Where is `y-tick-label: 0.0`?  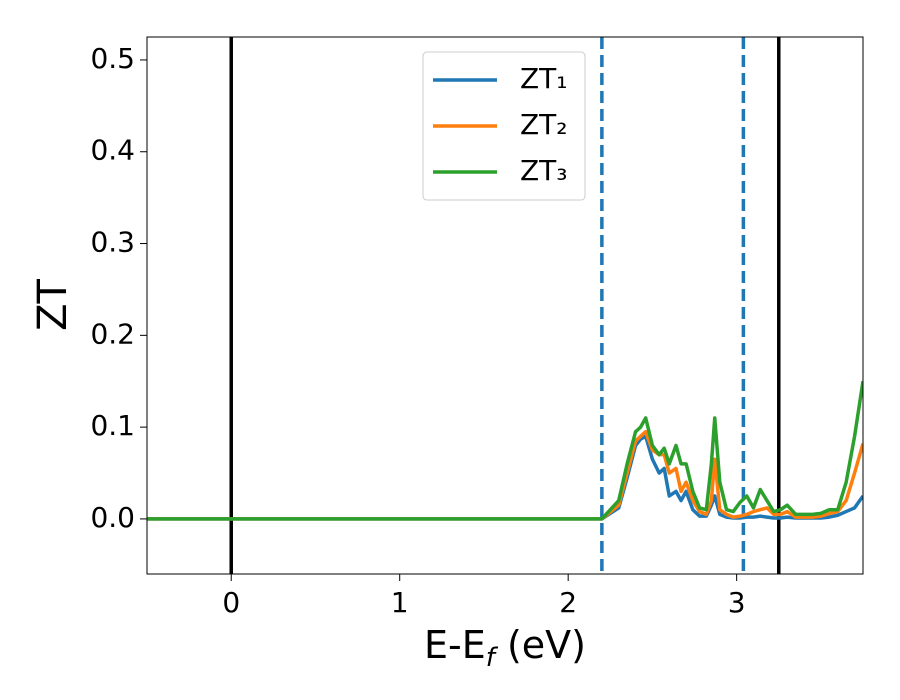 y-tick-label: 0.0 is located at coordinates (112, 517).